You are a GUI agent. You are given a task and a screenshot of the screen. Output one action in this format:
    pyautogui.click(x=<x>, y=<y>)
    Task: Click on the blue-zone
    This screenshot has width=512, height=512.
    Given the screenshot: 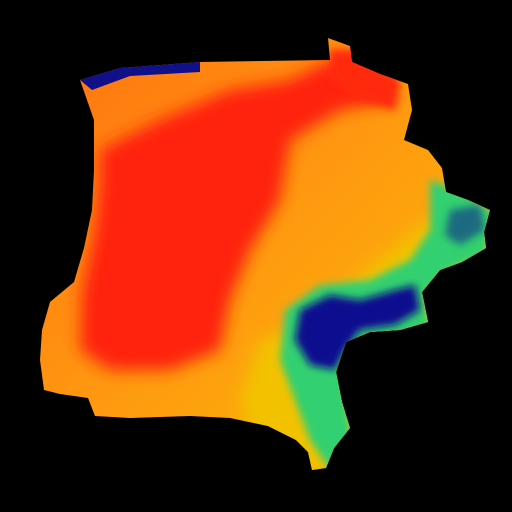 What is the action you would take?
    pyautogui.click(x=357, y=327)
    